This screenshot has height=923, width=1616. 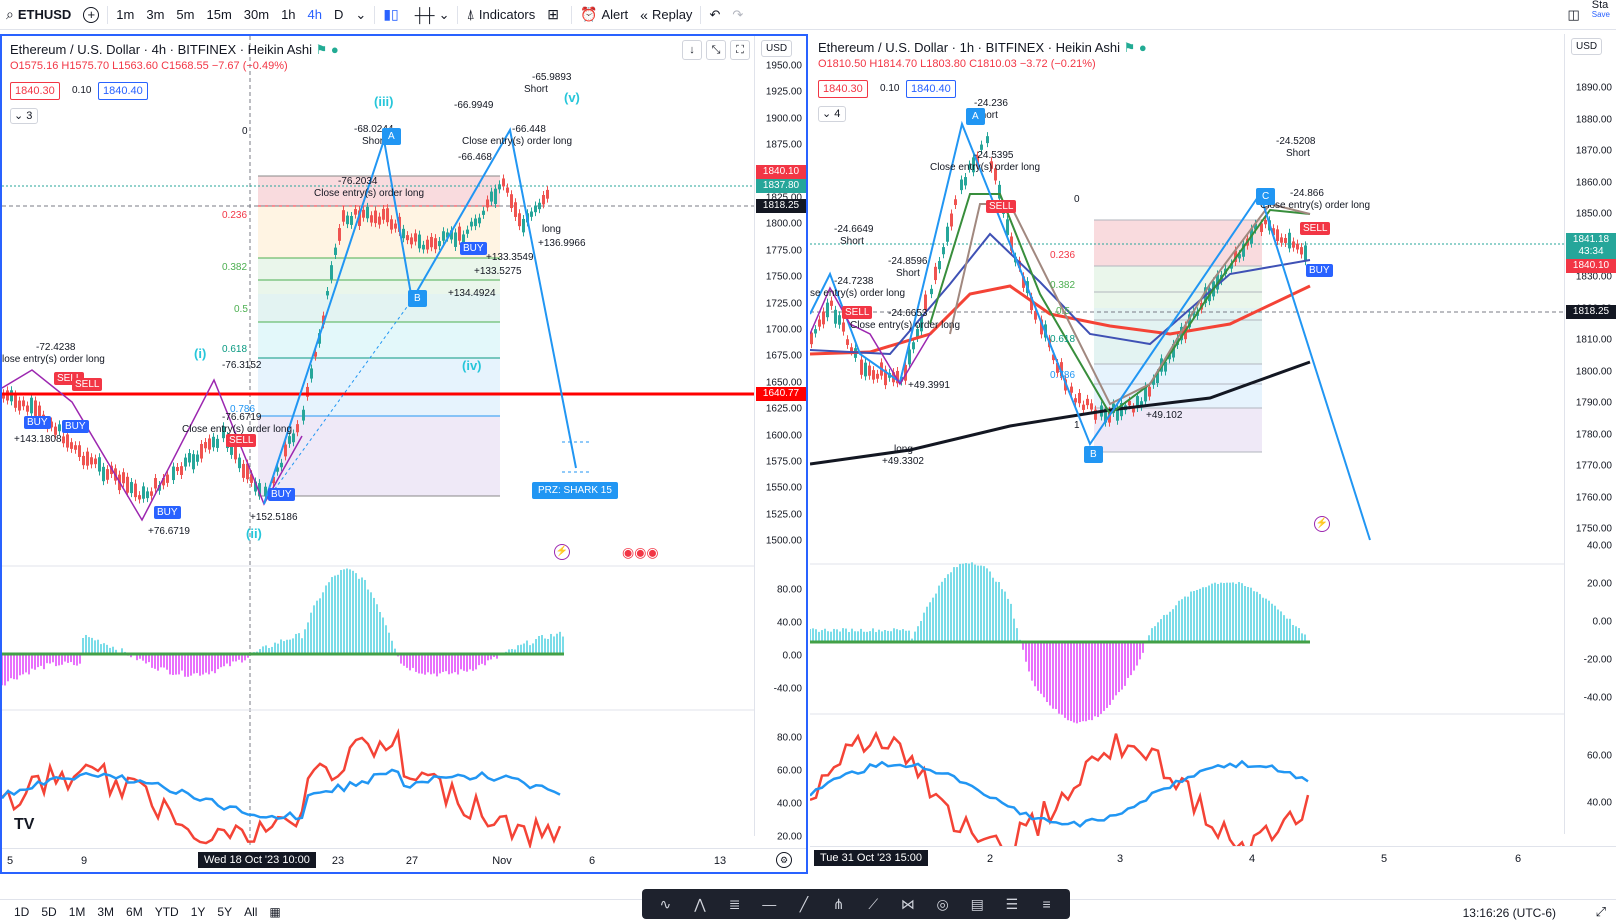 What do you see at coordinates (1012, 903) in the screenshot?
I see `fib-extension-icon: ☰` at bounding box center [1012, 903].